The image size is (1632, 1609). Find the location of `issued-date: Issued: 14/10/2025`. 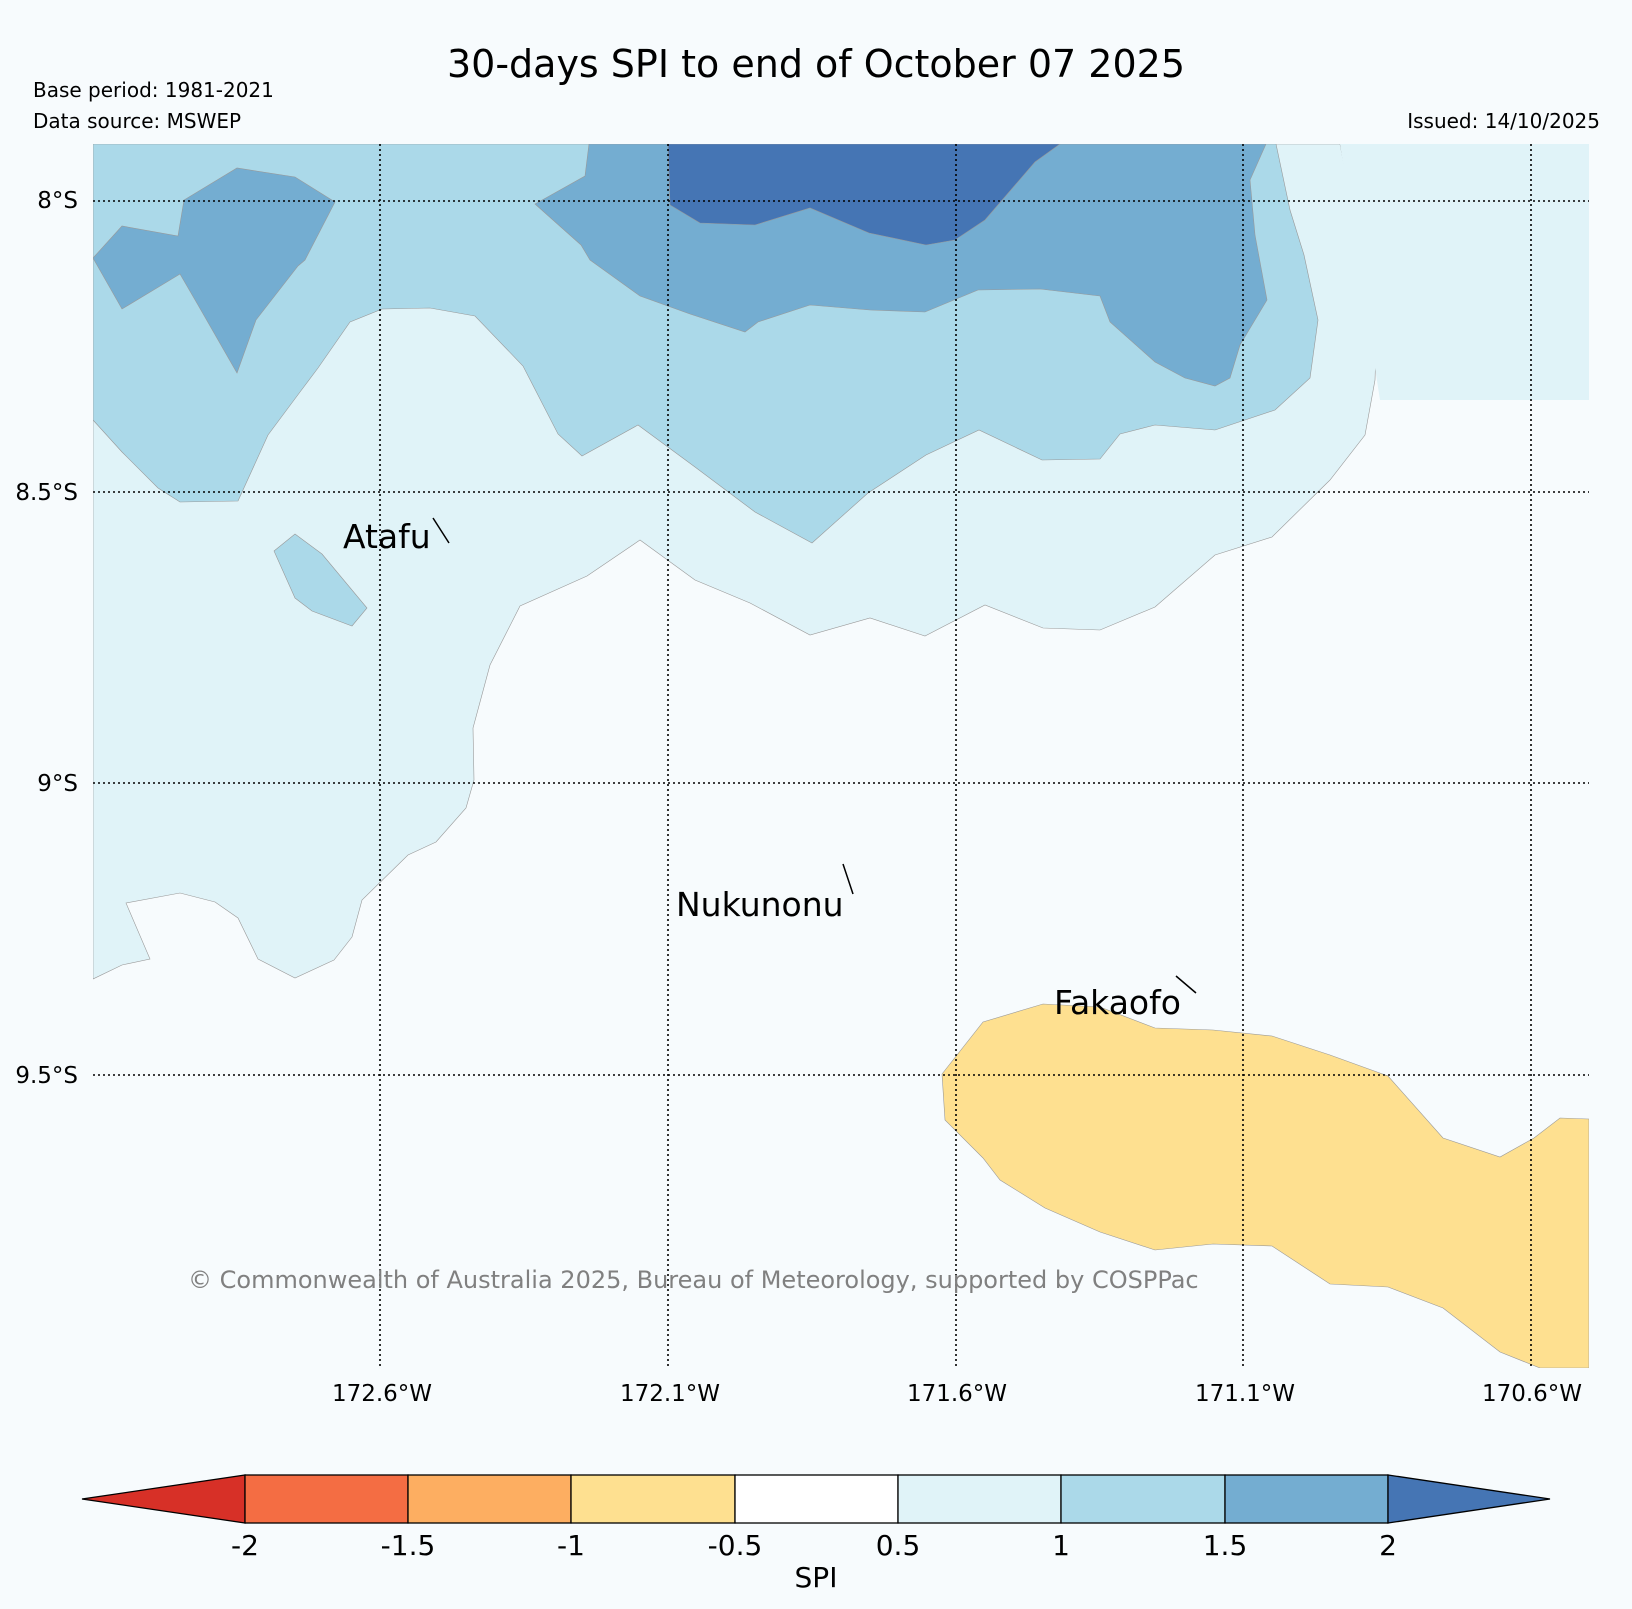

issued-date: Issued: 14/10/2025 is located at coordinates (1503, 121).